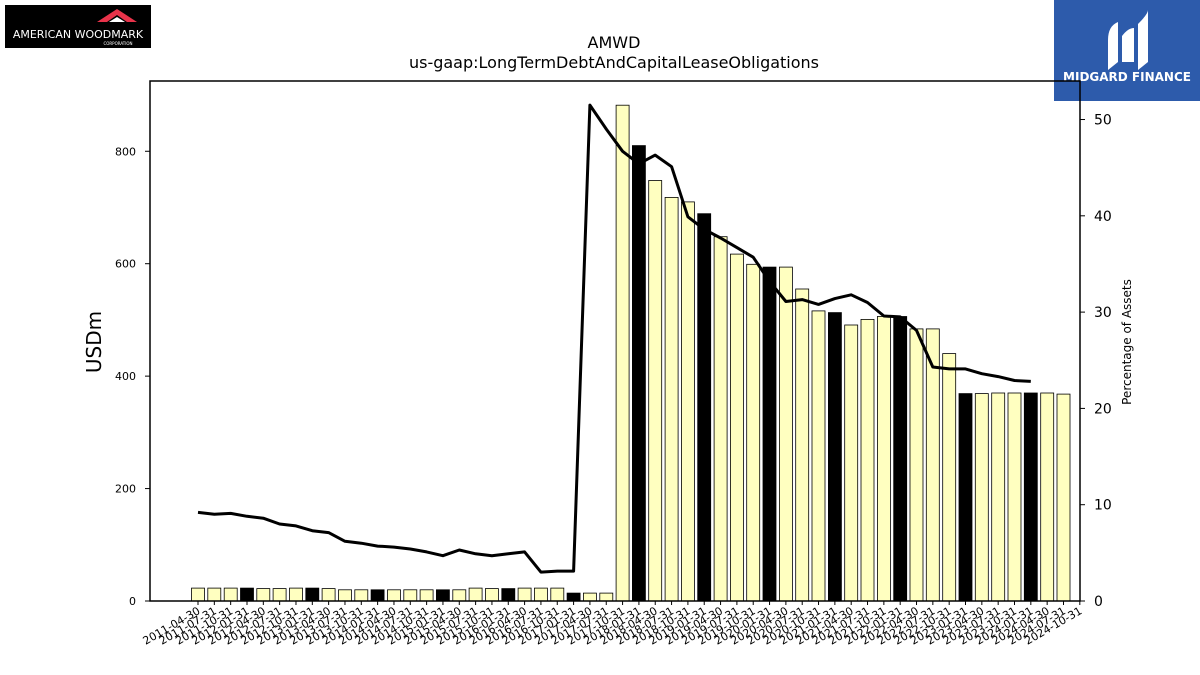  I want to click on y-tick-label: 800, so click(125, 151).